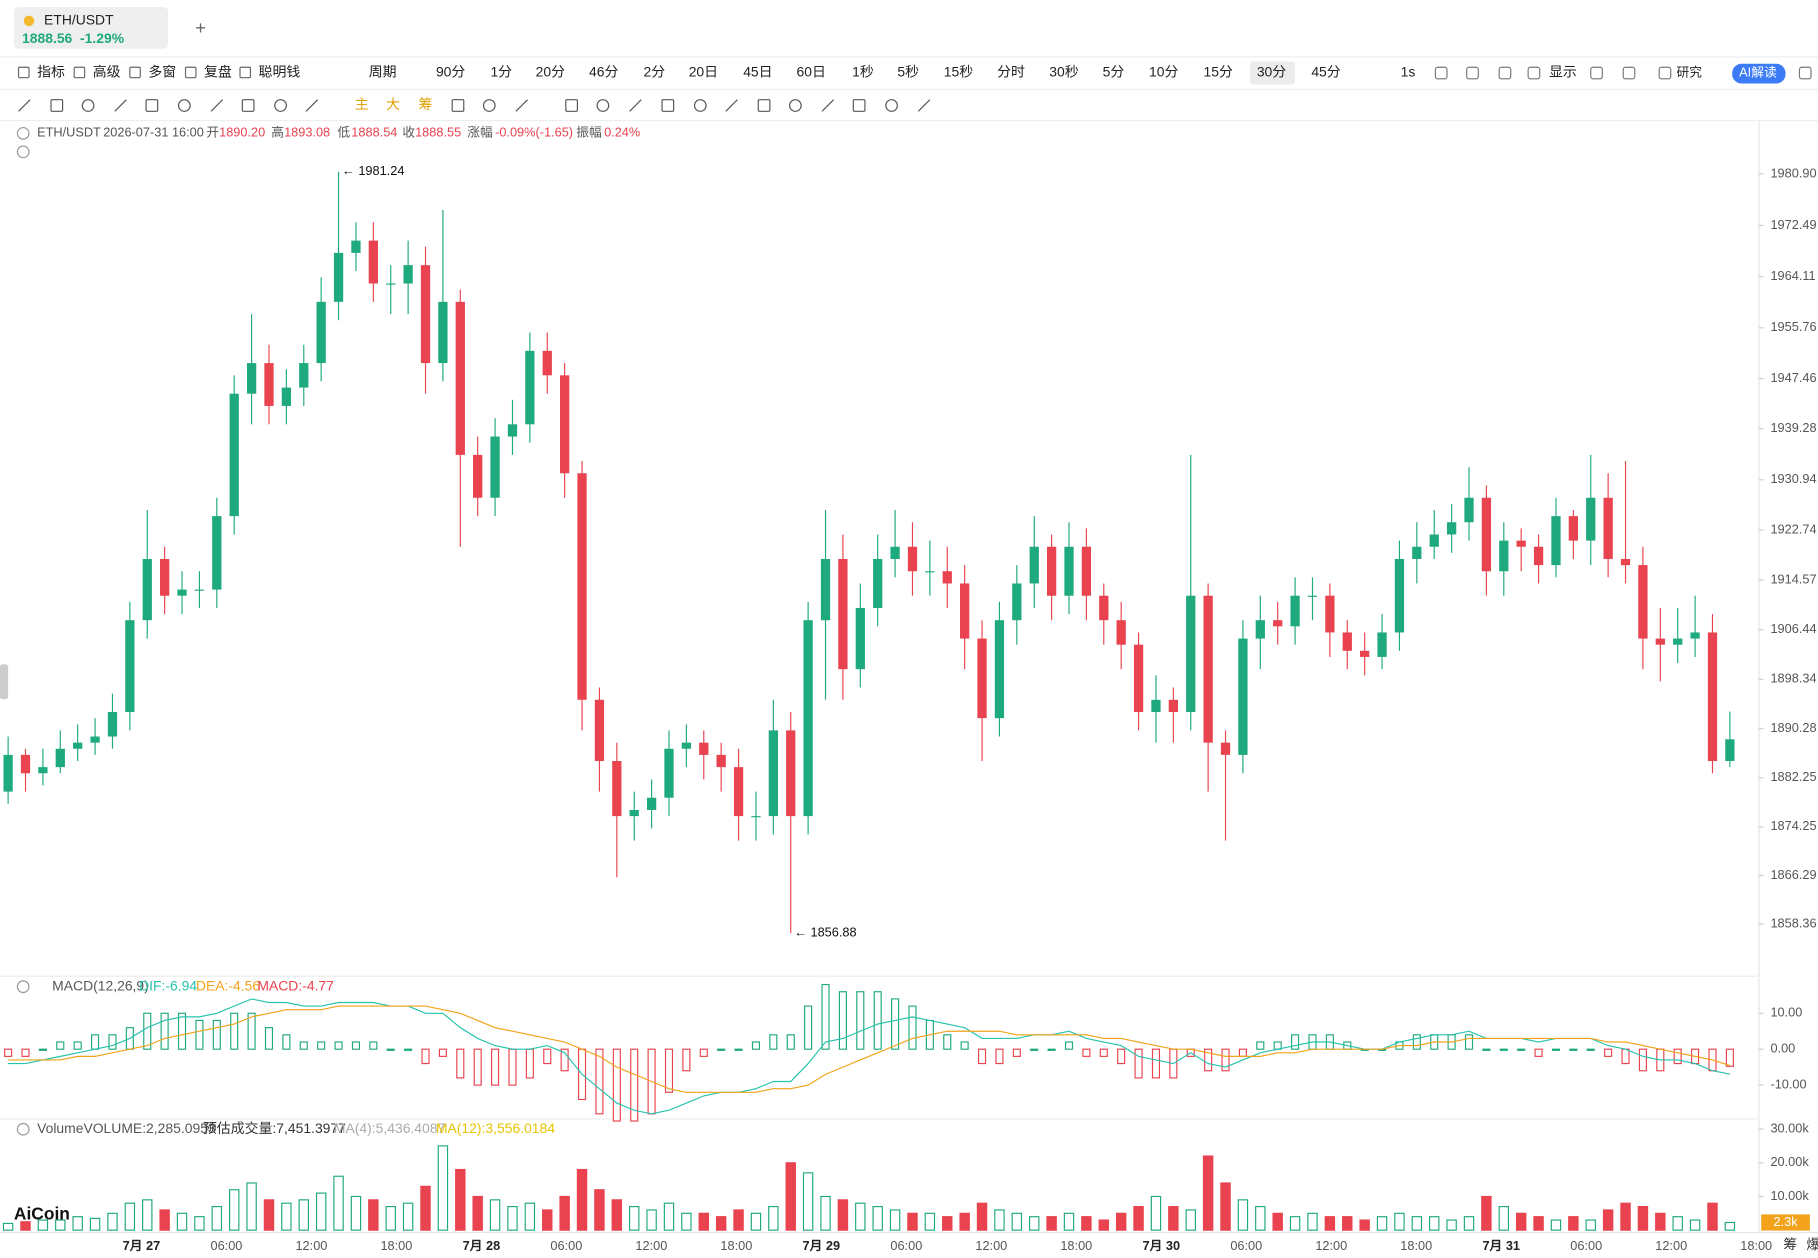  I want to click on tool-item: 筹, so click(426, 104).